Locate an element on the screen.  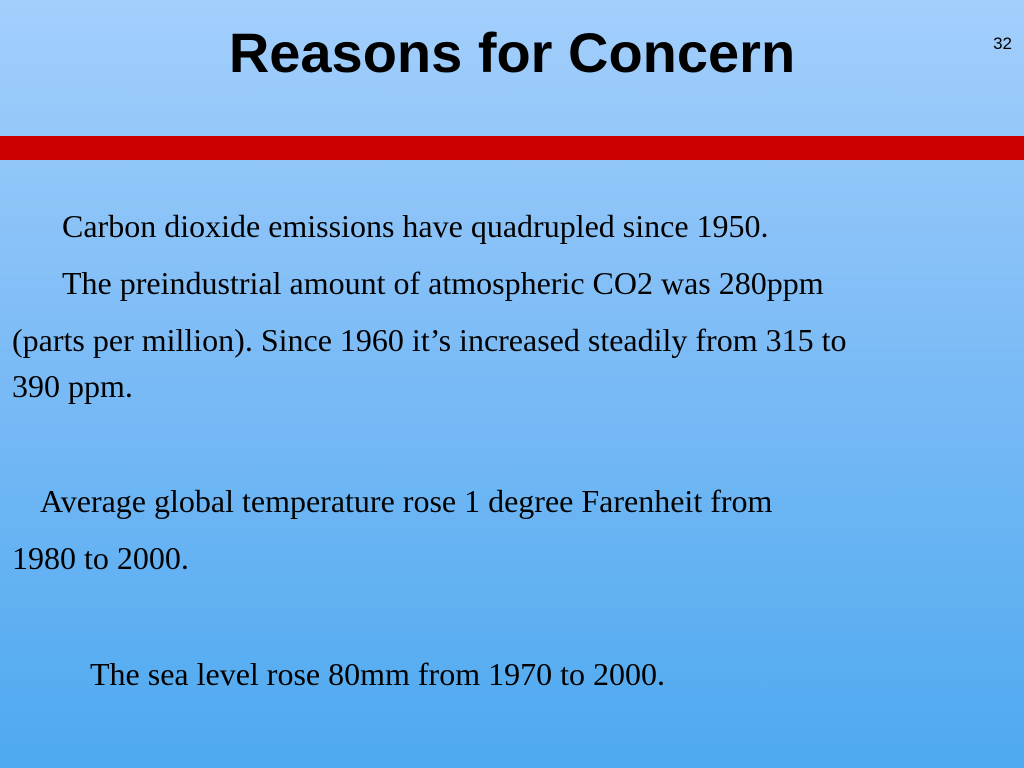
title-band is located at coordinates (512, 148).